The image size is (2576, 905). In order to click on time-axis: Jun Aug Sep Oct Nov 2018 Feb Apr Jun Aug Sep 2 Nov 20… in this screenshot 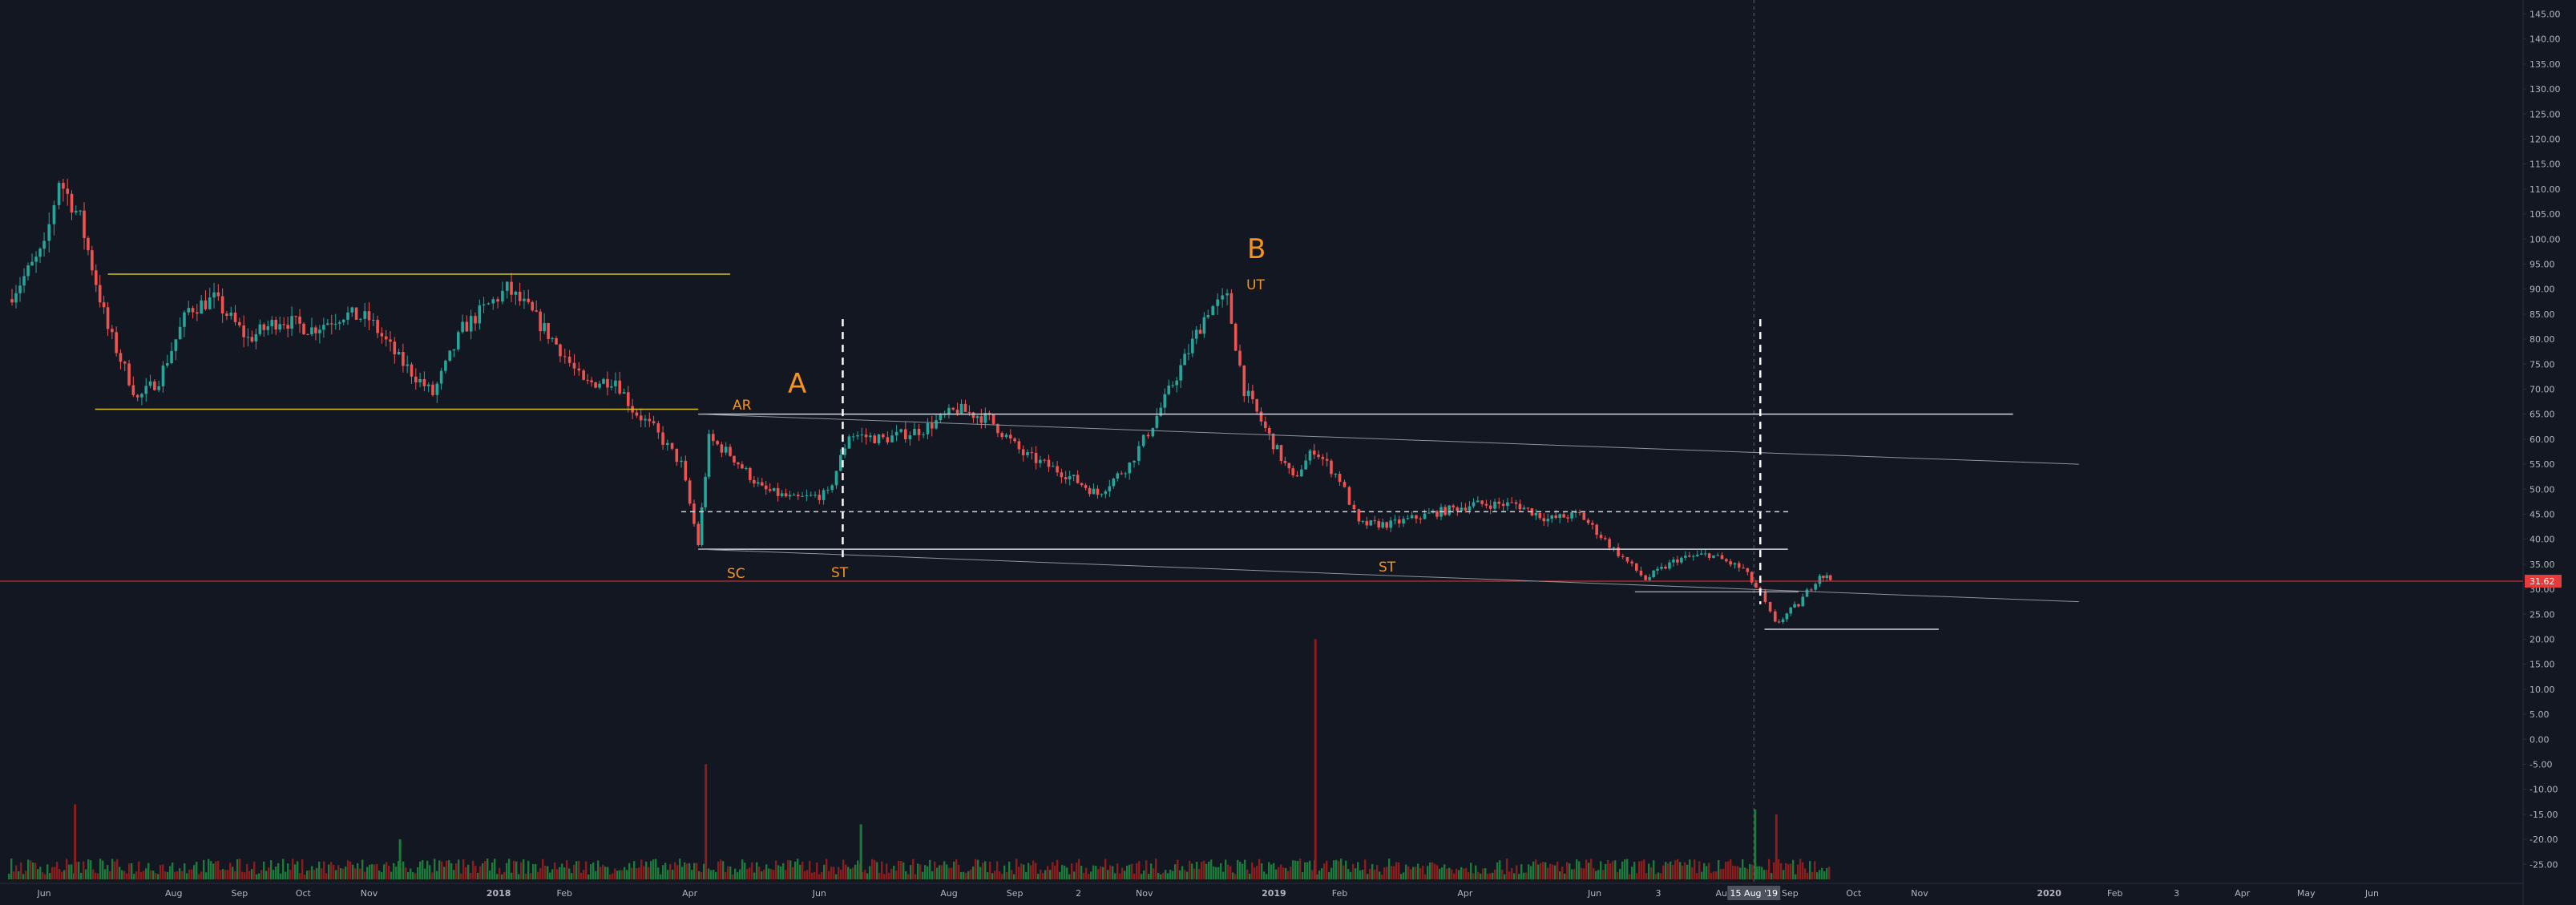, I will do `click(1207, 893)`.